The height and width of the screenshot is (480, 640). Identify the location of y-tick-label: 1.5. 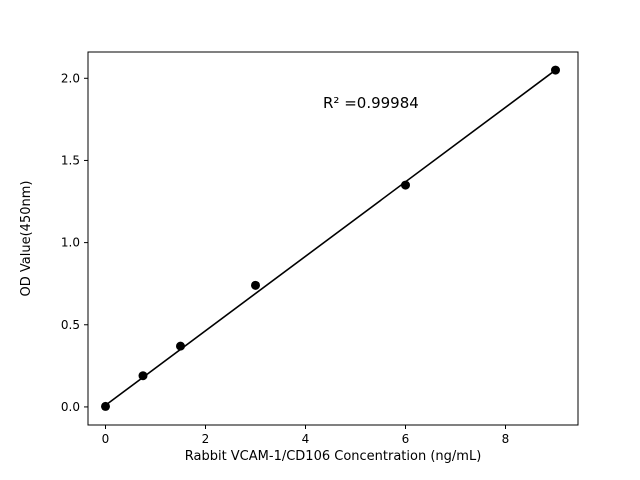
(70, 160).